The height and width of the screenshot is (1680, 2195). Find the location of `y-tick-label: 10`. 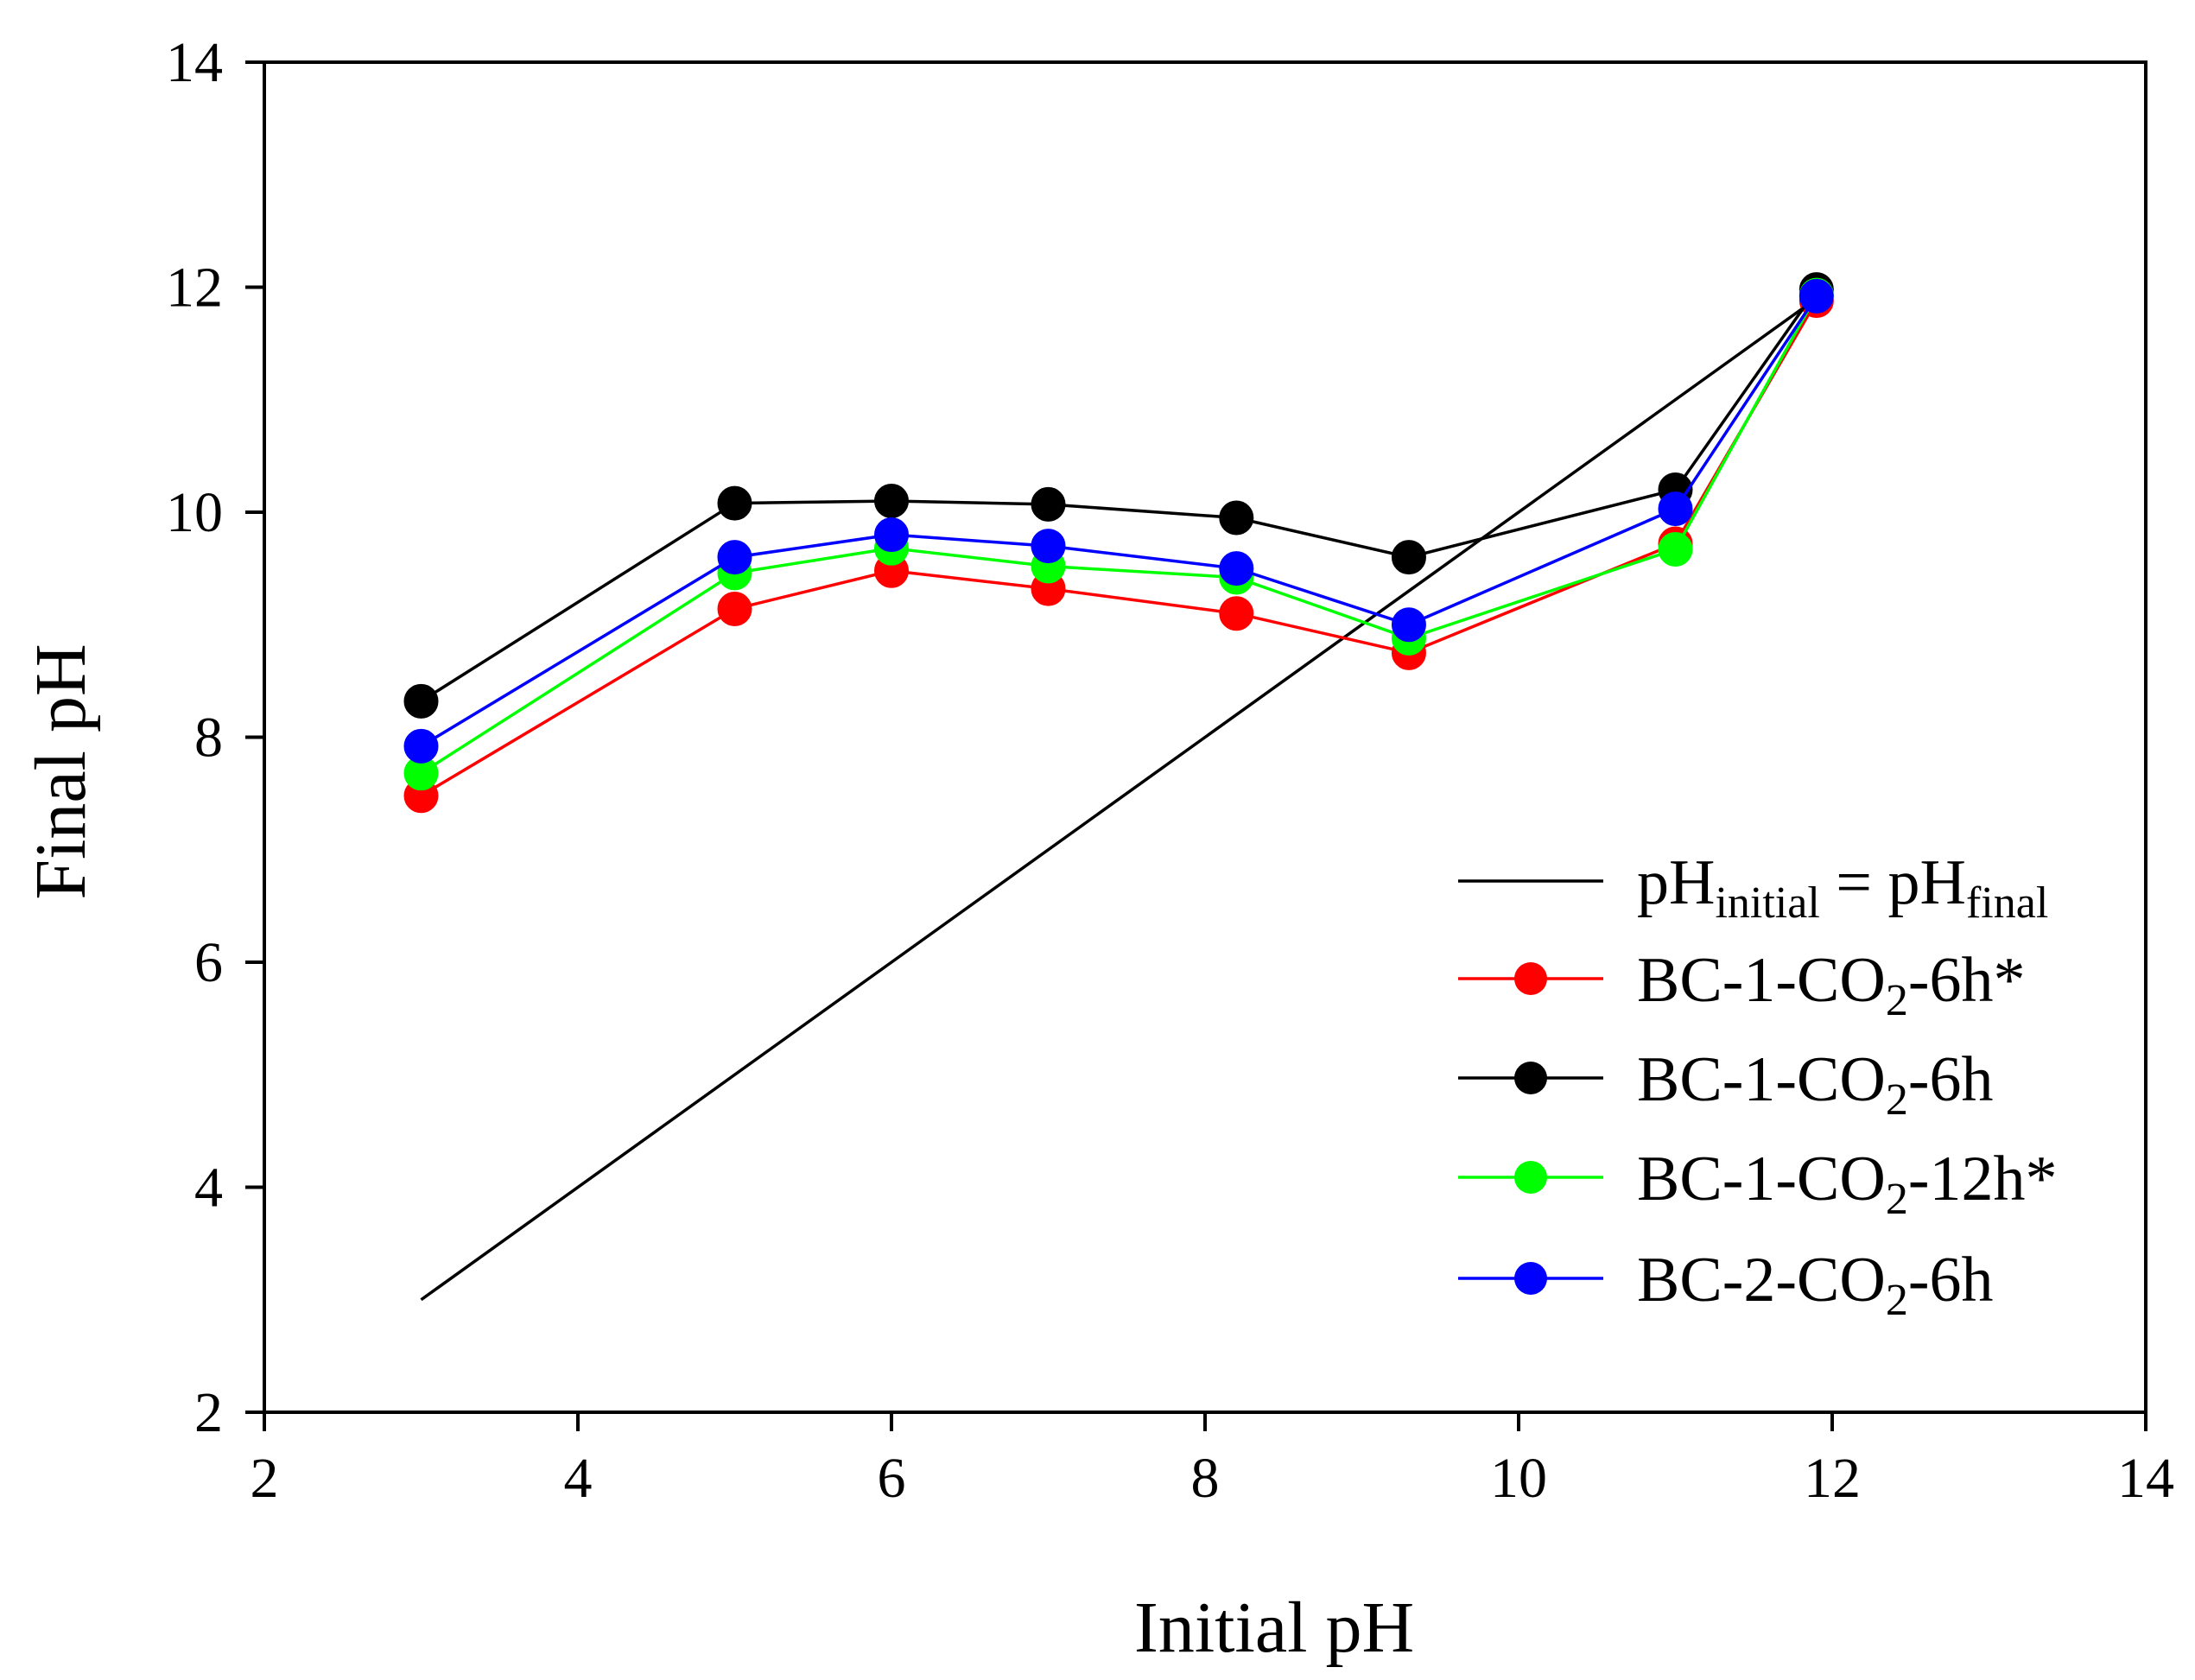

y-tick-label: 10 is located at coordinates (194, 512).